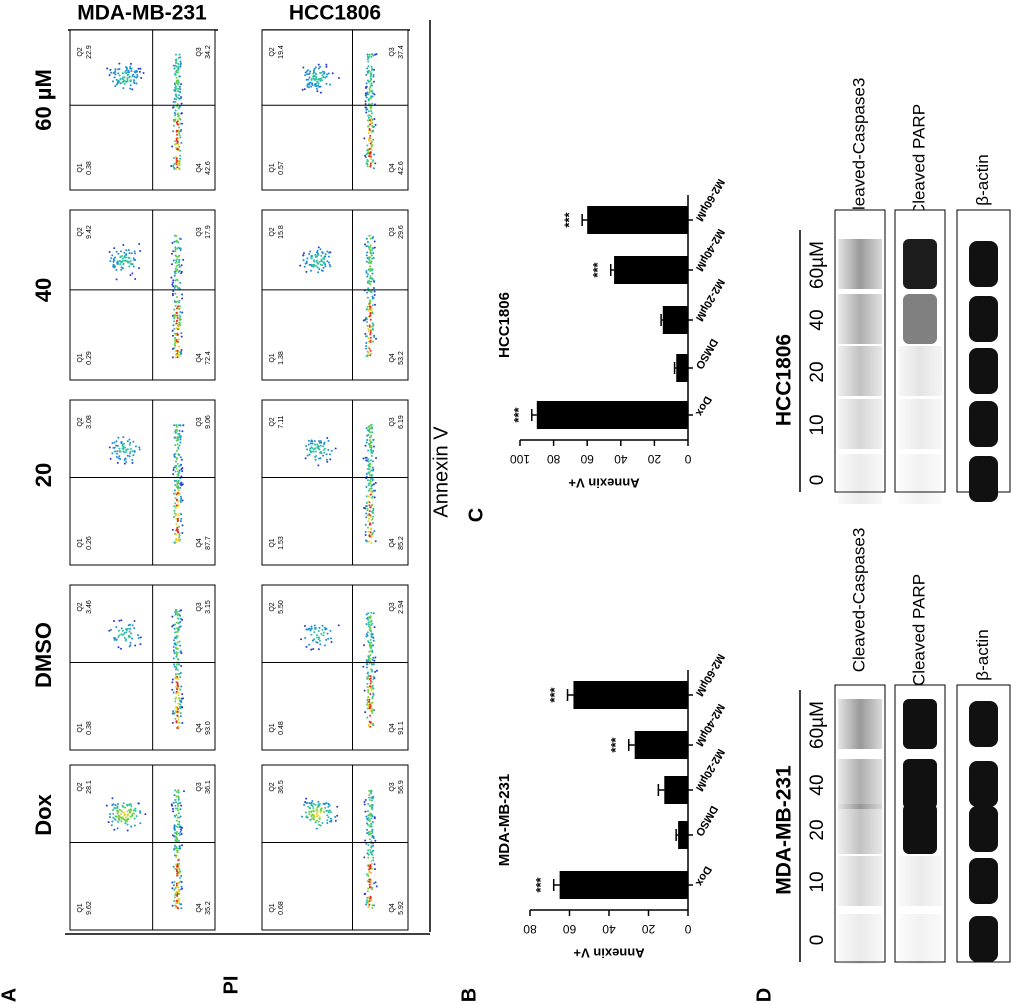 The width and height of the screenshot is (1020, 1005). Describe the element at coordinates (649, 929) in the screenshot. I see `tick-label: 20` at that location.